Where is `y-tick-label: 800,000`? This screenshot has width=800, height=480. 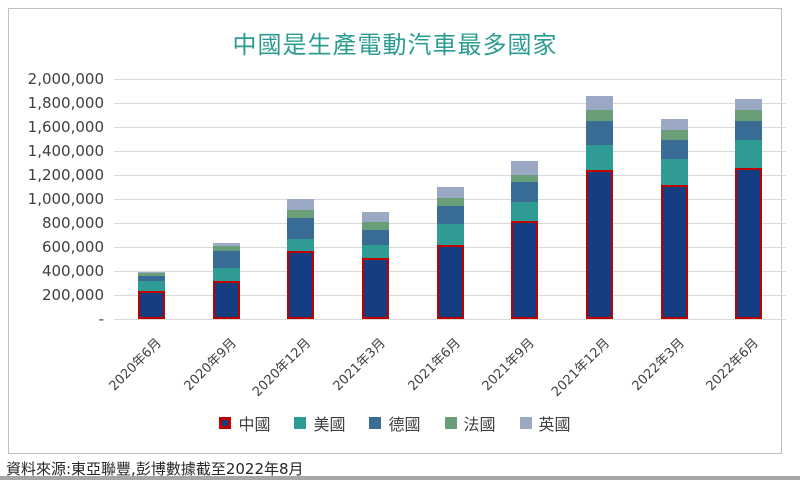 y-tick-label: 800,000 is located at coordinates (72, 223).